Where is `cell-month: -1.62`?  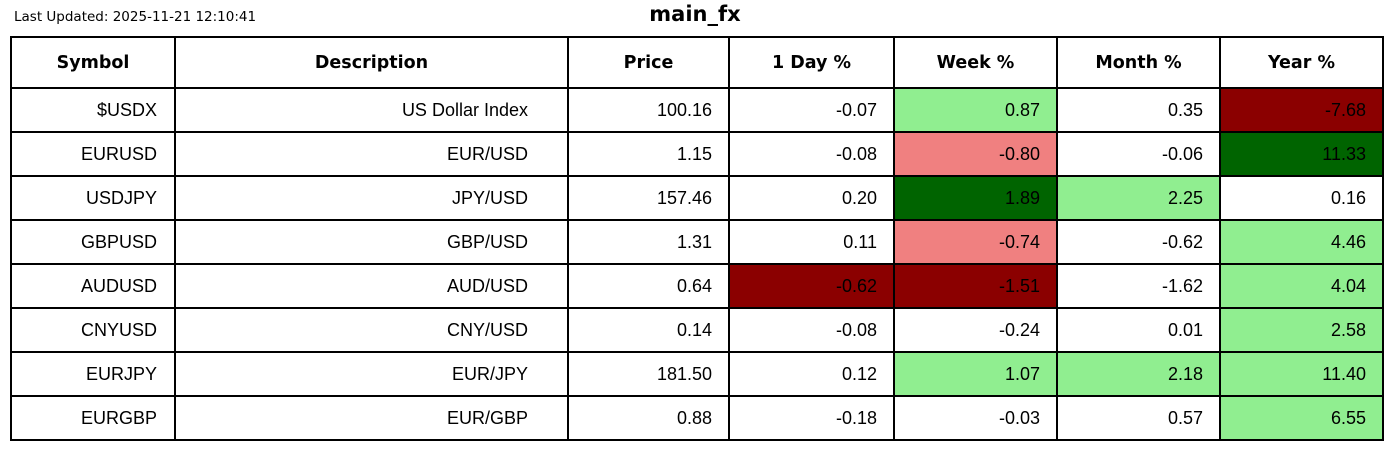 cell-month: -1.62 is located at coordinates (1138, 286).